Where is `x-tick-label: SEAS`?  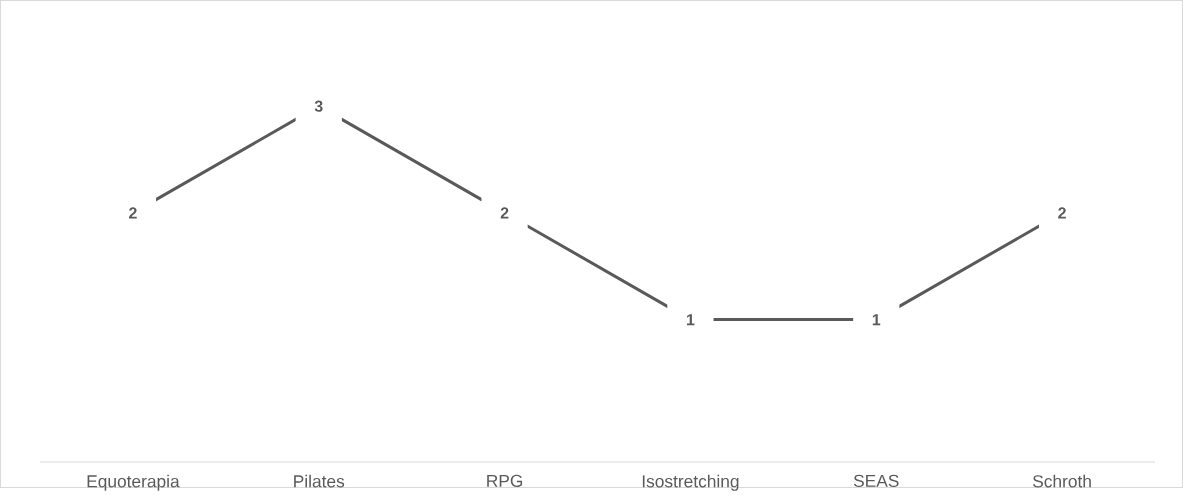 x-tick-label: SEAS is located at coordinates (876, 480).